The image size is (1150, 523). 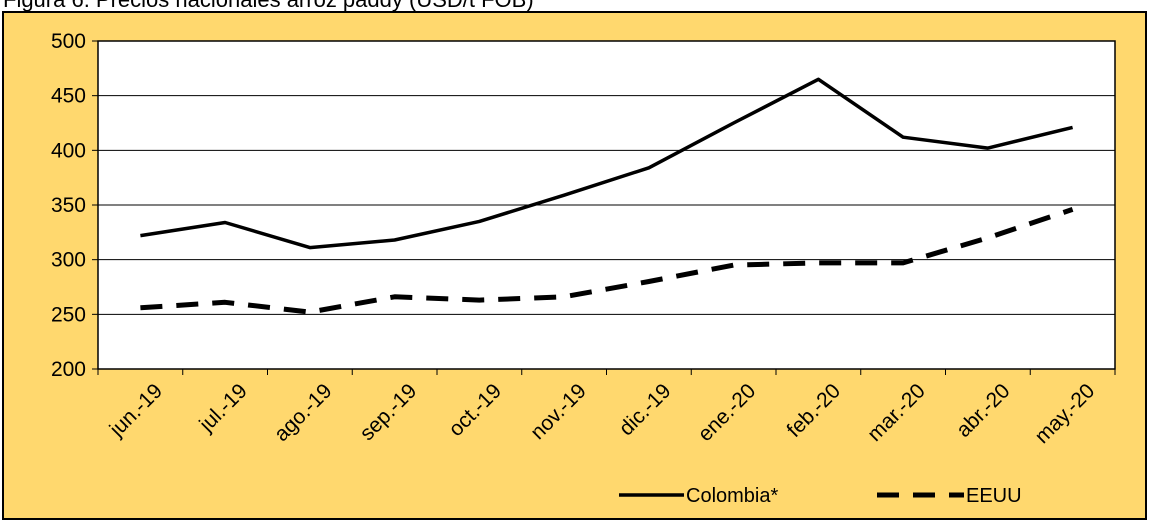 I want to click on legend-label: EEUU, so click(x=994, y=496).